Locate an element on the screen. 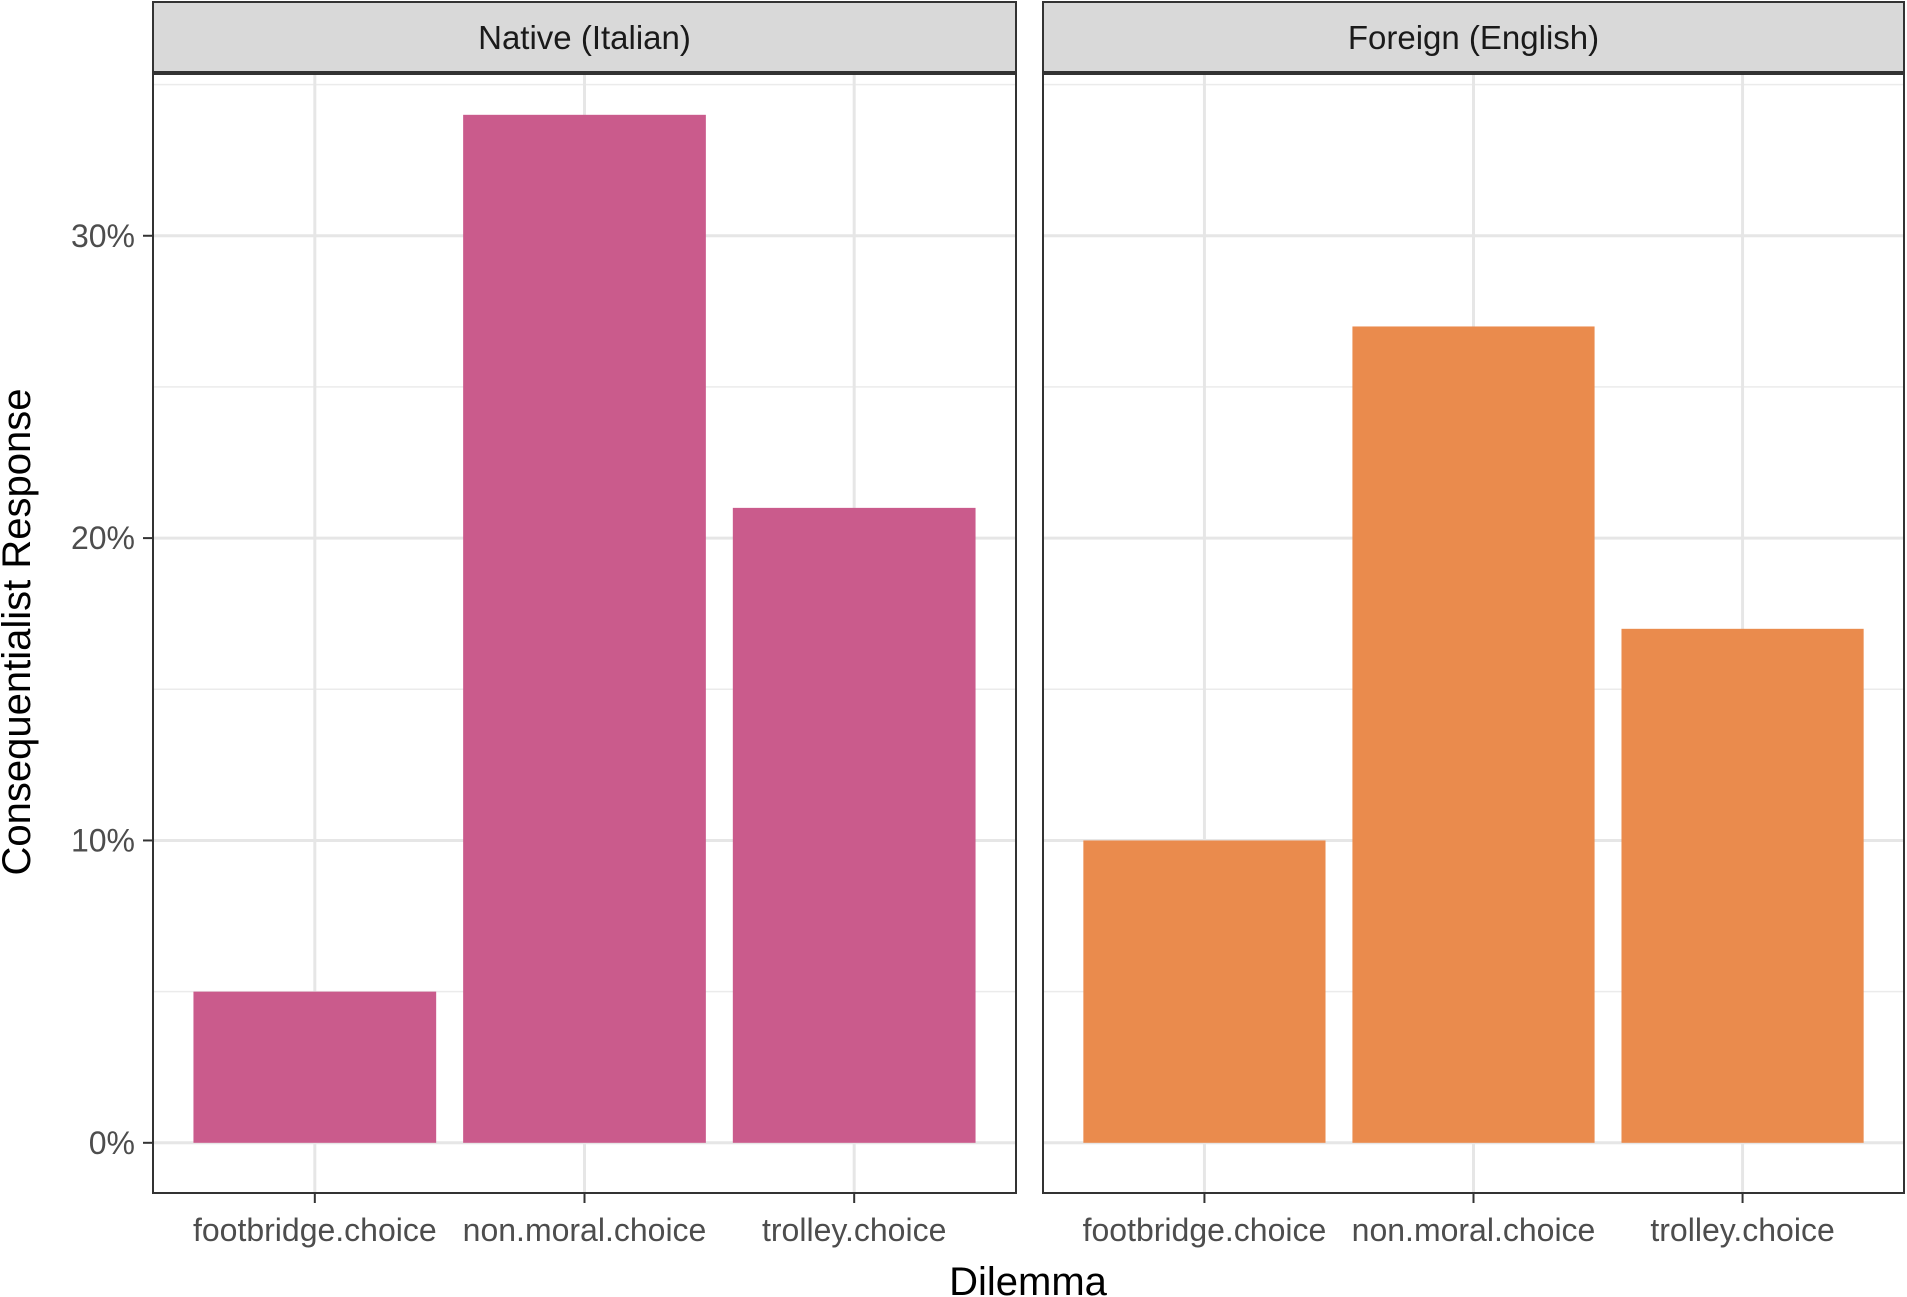 The image size is (1907, 1297). x-axis-title: Dilemma is located at coordinates (1028, 1278).